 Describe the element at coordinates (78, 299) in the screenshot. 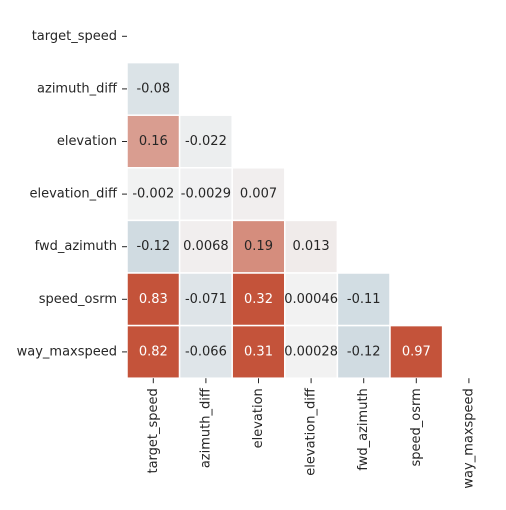

I see `y-tick-label: speed_osrm` at that location.